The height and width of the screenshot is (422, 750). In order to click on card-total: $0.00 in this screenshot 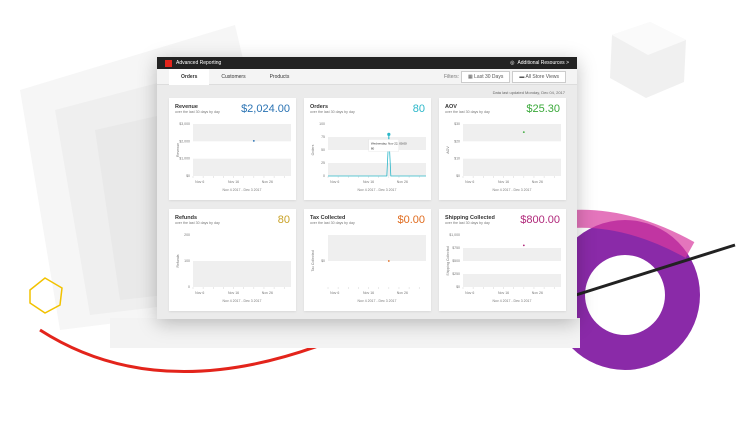, I will do `click(411, 220)`.